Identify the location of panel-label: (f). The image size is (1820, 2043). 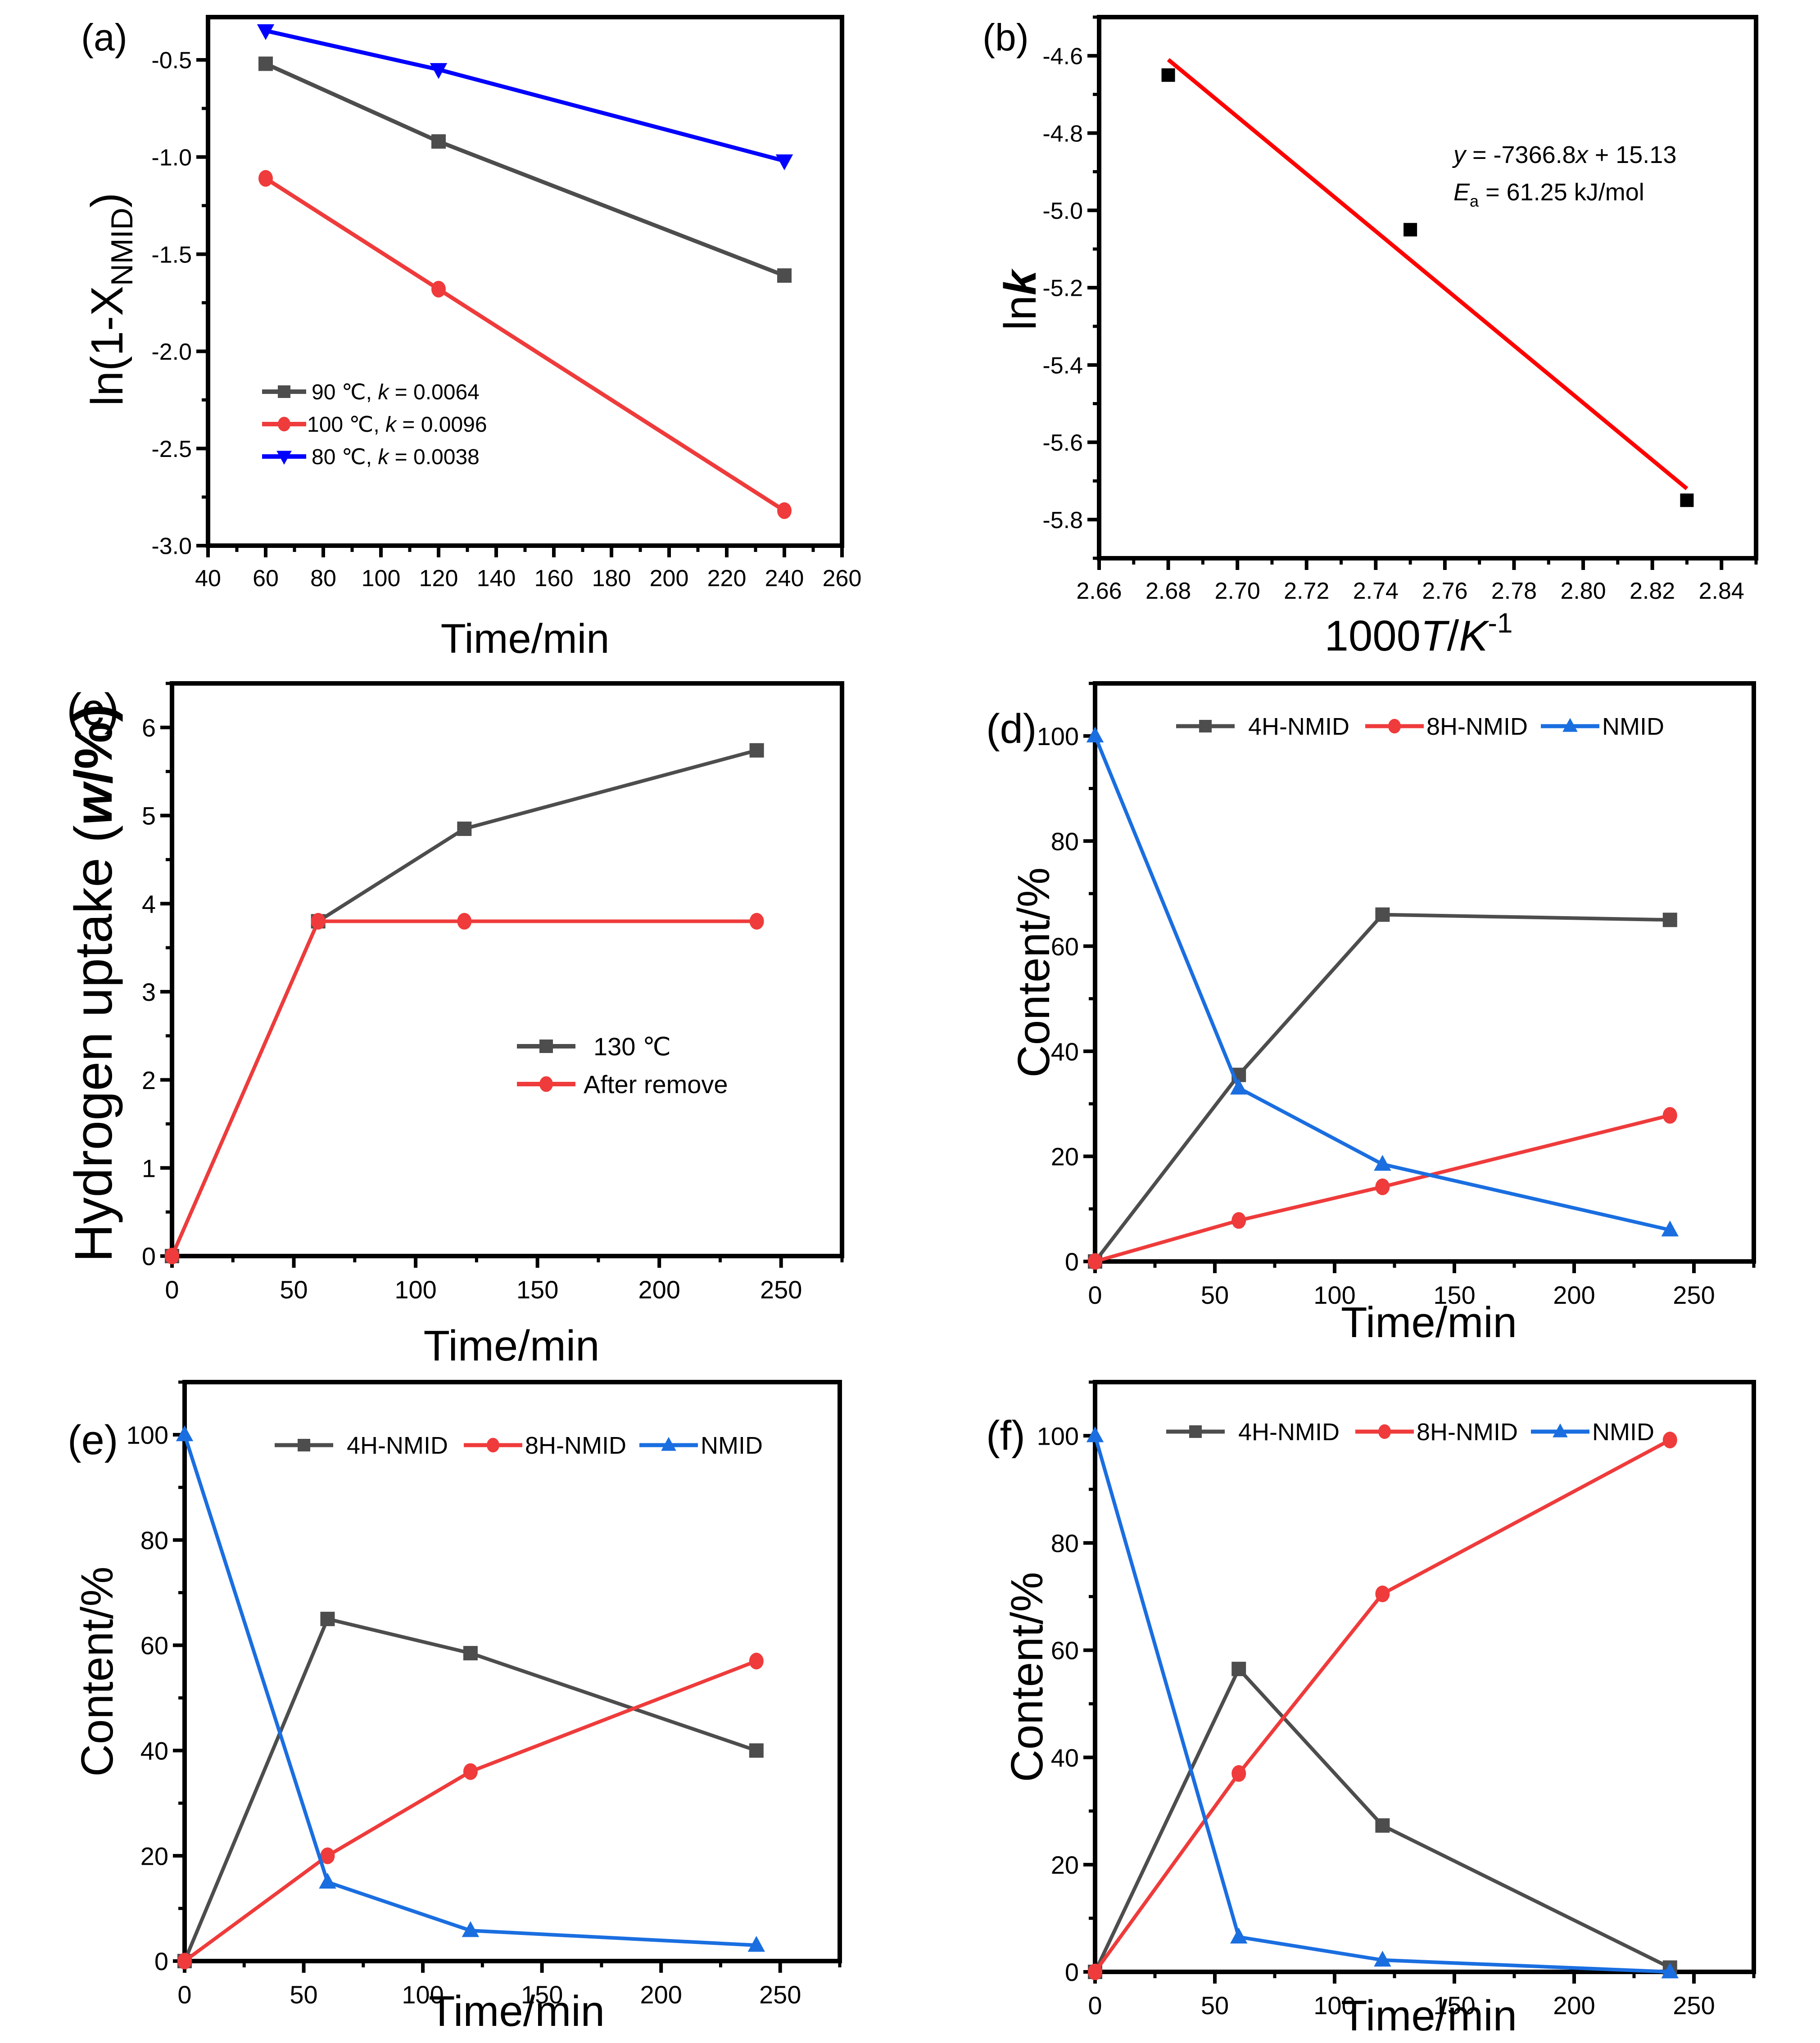
(1005, 1436).